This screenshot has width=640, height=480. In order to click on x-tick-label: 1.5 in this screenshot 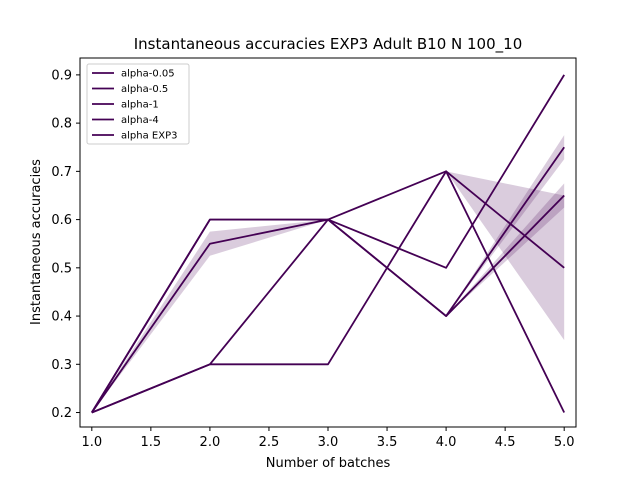, I will do `click(151, 442)`.